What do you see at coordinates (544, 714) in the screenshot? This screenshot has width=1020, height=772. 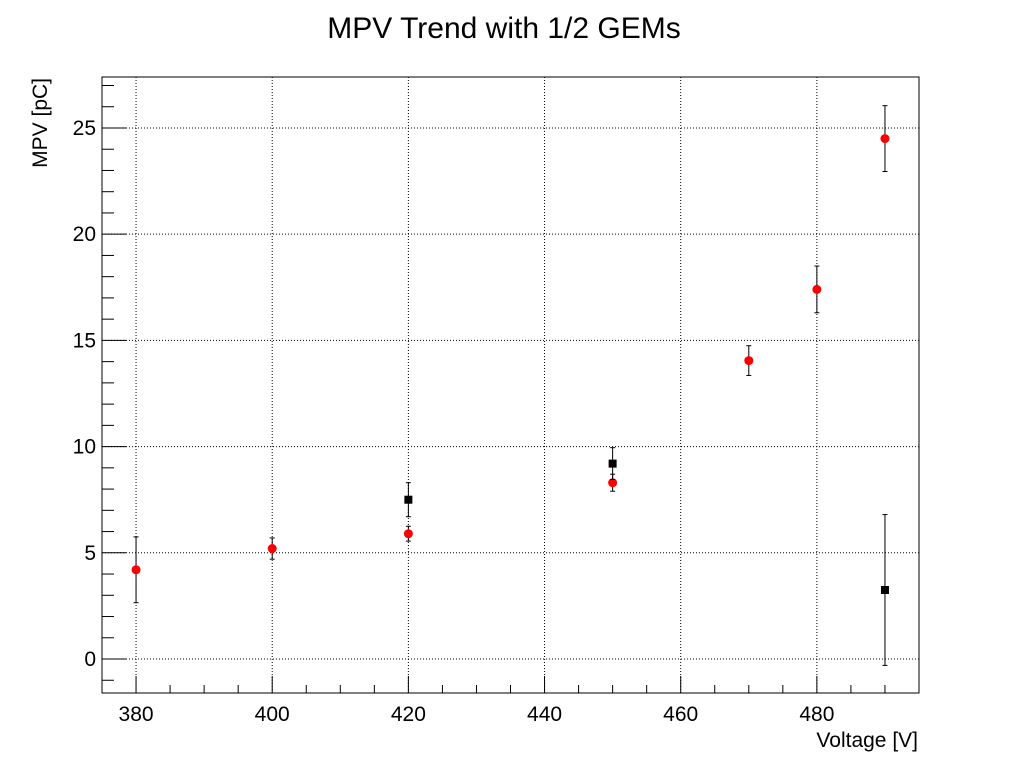 I see `x-tick-label: 440` at bounding box center [544, 714].